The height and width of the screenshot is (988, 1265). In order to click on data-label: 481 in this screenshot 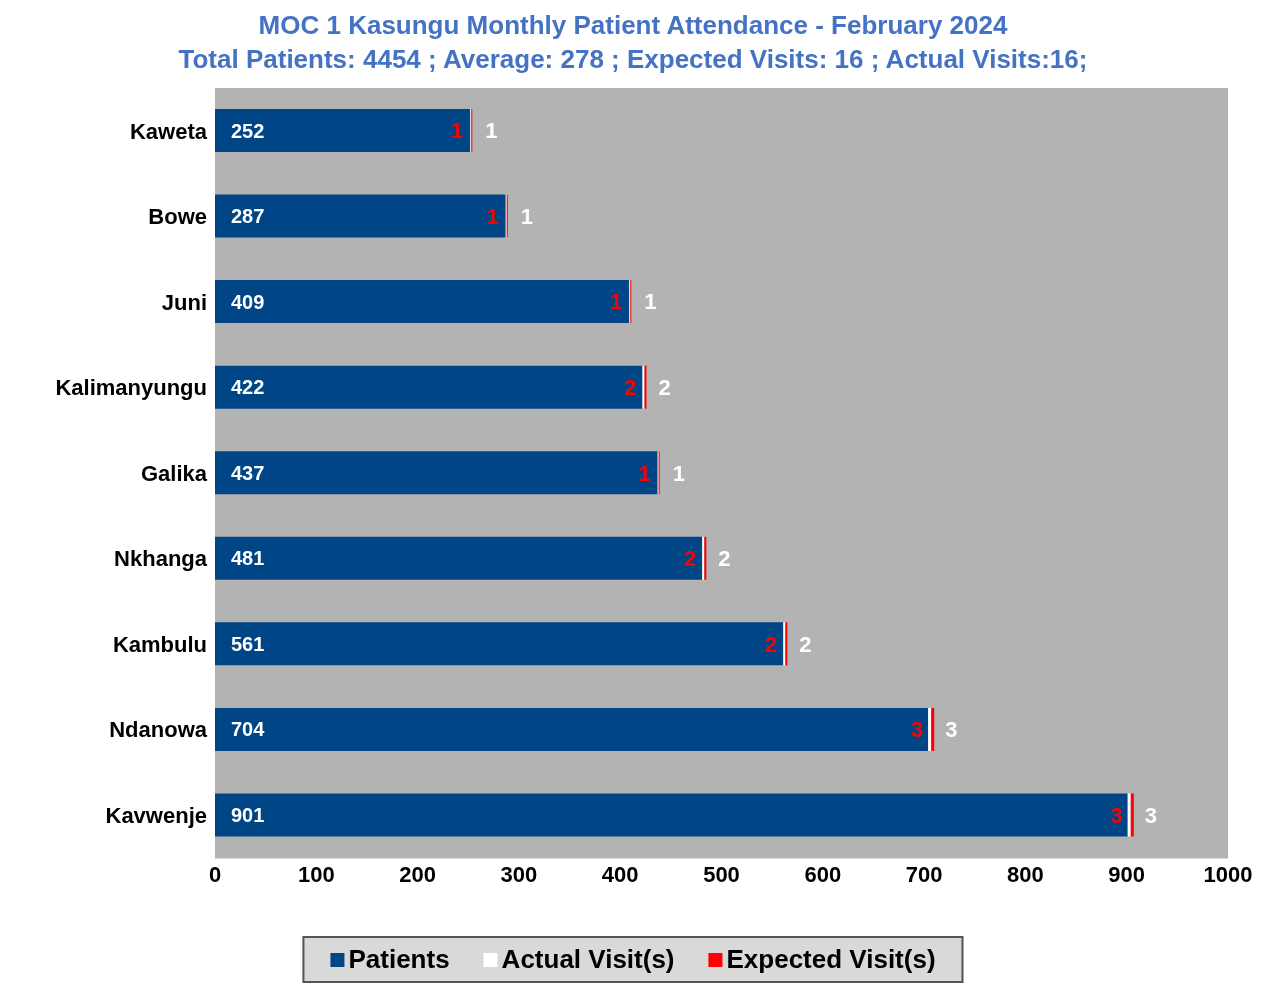, I will do `click(248, 558)`.